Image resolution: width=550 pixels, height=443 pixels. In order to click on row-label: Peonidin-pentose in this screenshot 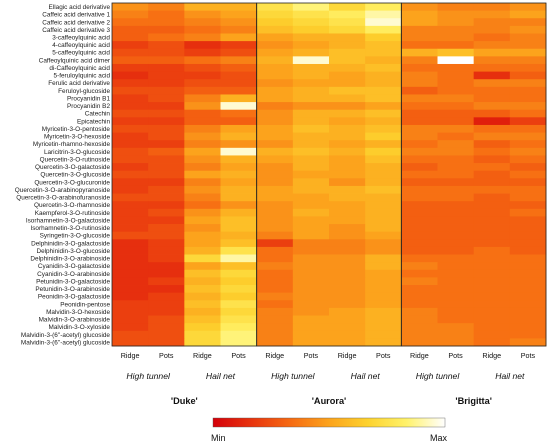, I will do `click(85, 304)`.